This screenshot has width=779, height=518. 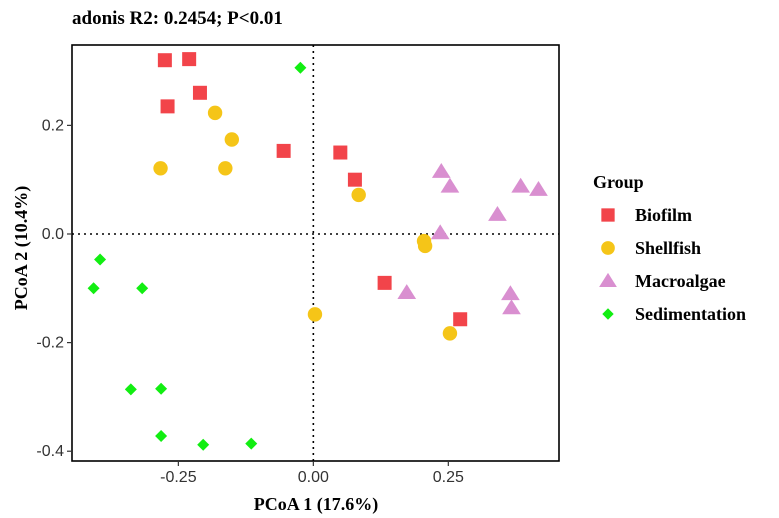 What do you see at coordinates (608, 215) in the screenshot?
I see `legend-key-biofilm` at bounding box center [608, 215].